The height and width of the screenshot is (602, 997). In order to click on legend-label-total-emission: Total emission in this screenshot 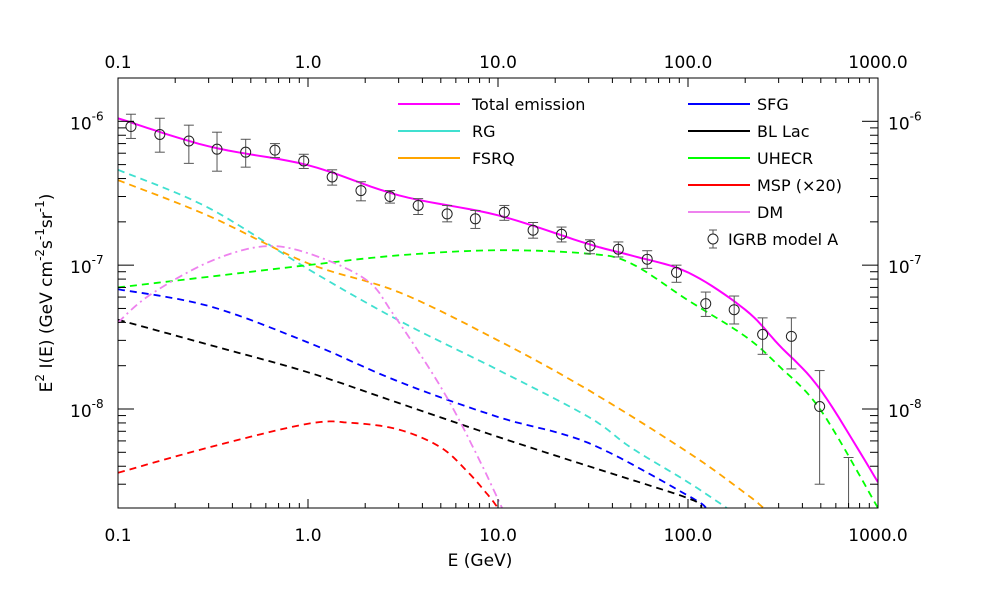, I will do `click(528, 104)`.